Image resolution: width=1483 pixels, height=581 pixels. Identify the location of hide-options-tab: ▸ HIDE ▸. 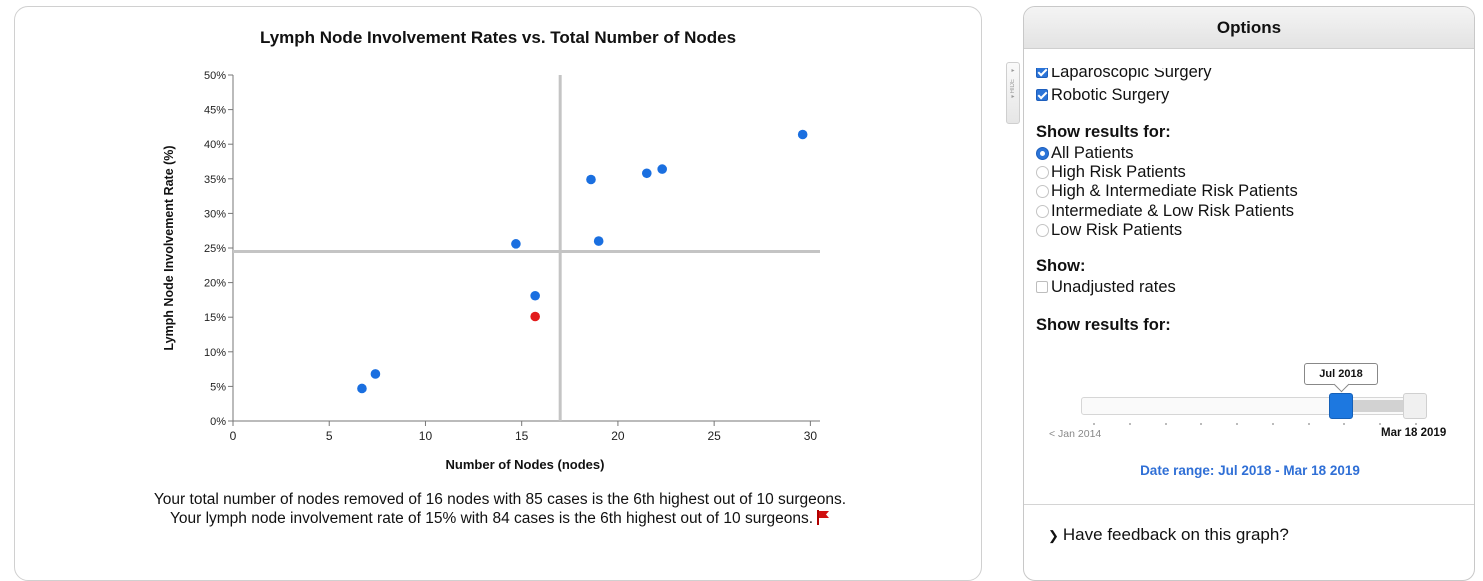
(1013, 93).